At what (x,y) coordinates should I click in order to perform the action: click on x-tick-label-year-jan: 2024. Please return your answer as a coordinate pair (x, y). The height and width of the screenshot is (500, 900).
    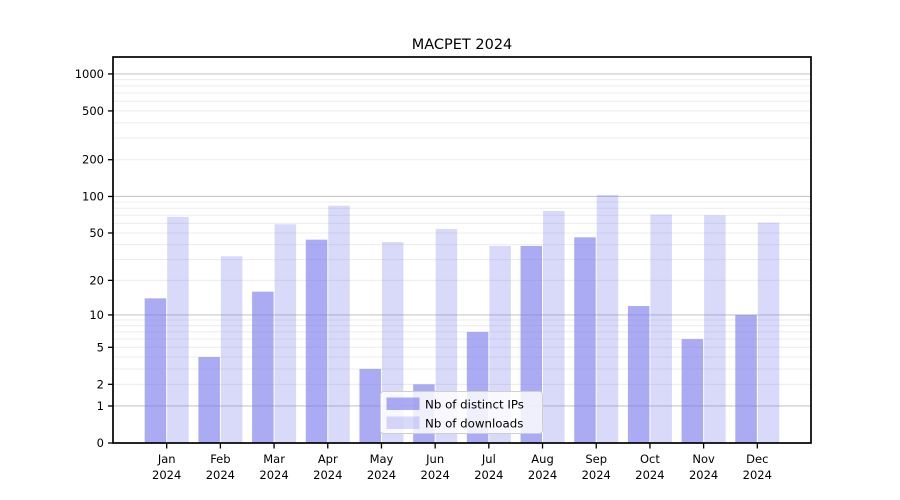
    Looking at the image, I should click on (166, 475).